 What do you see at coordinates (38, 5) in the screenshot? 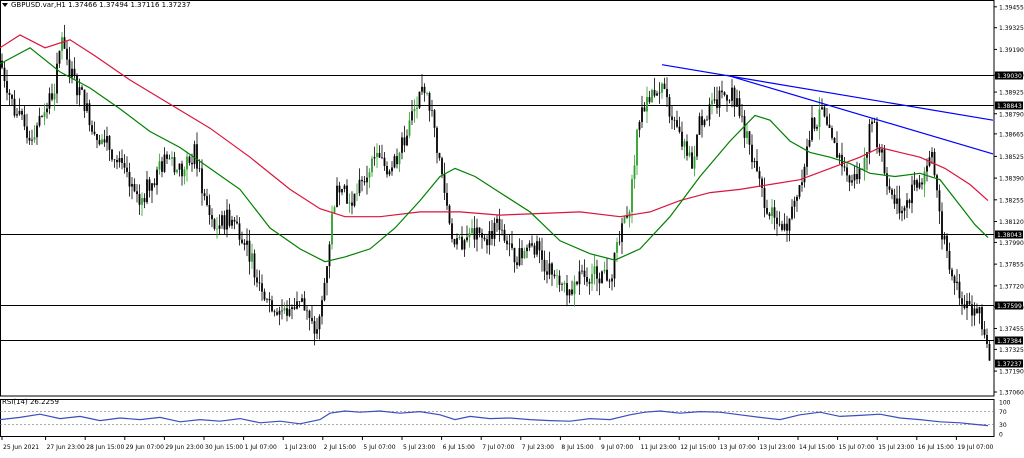
I see `symbol-timeframe: GBPUSD.var,H1` at bounding box center [38, 5].